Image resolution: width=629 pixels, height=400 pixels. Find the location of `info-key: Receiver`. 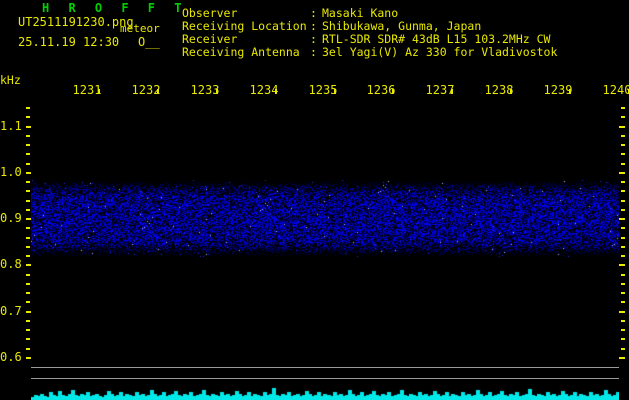

info-key: Receiver is located at coordinates (210, 39).